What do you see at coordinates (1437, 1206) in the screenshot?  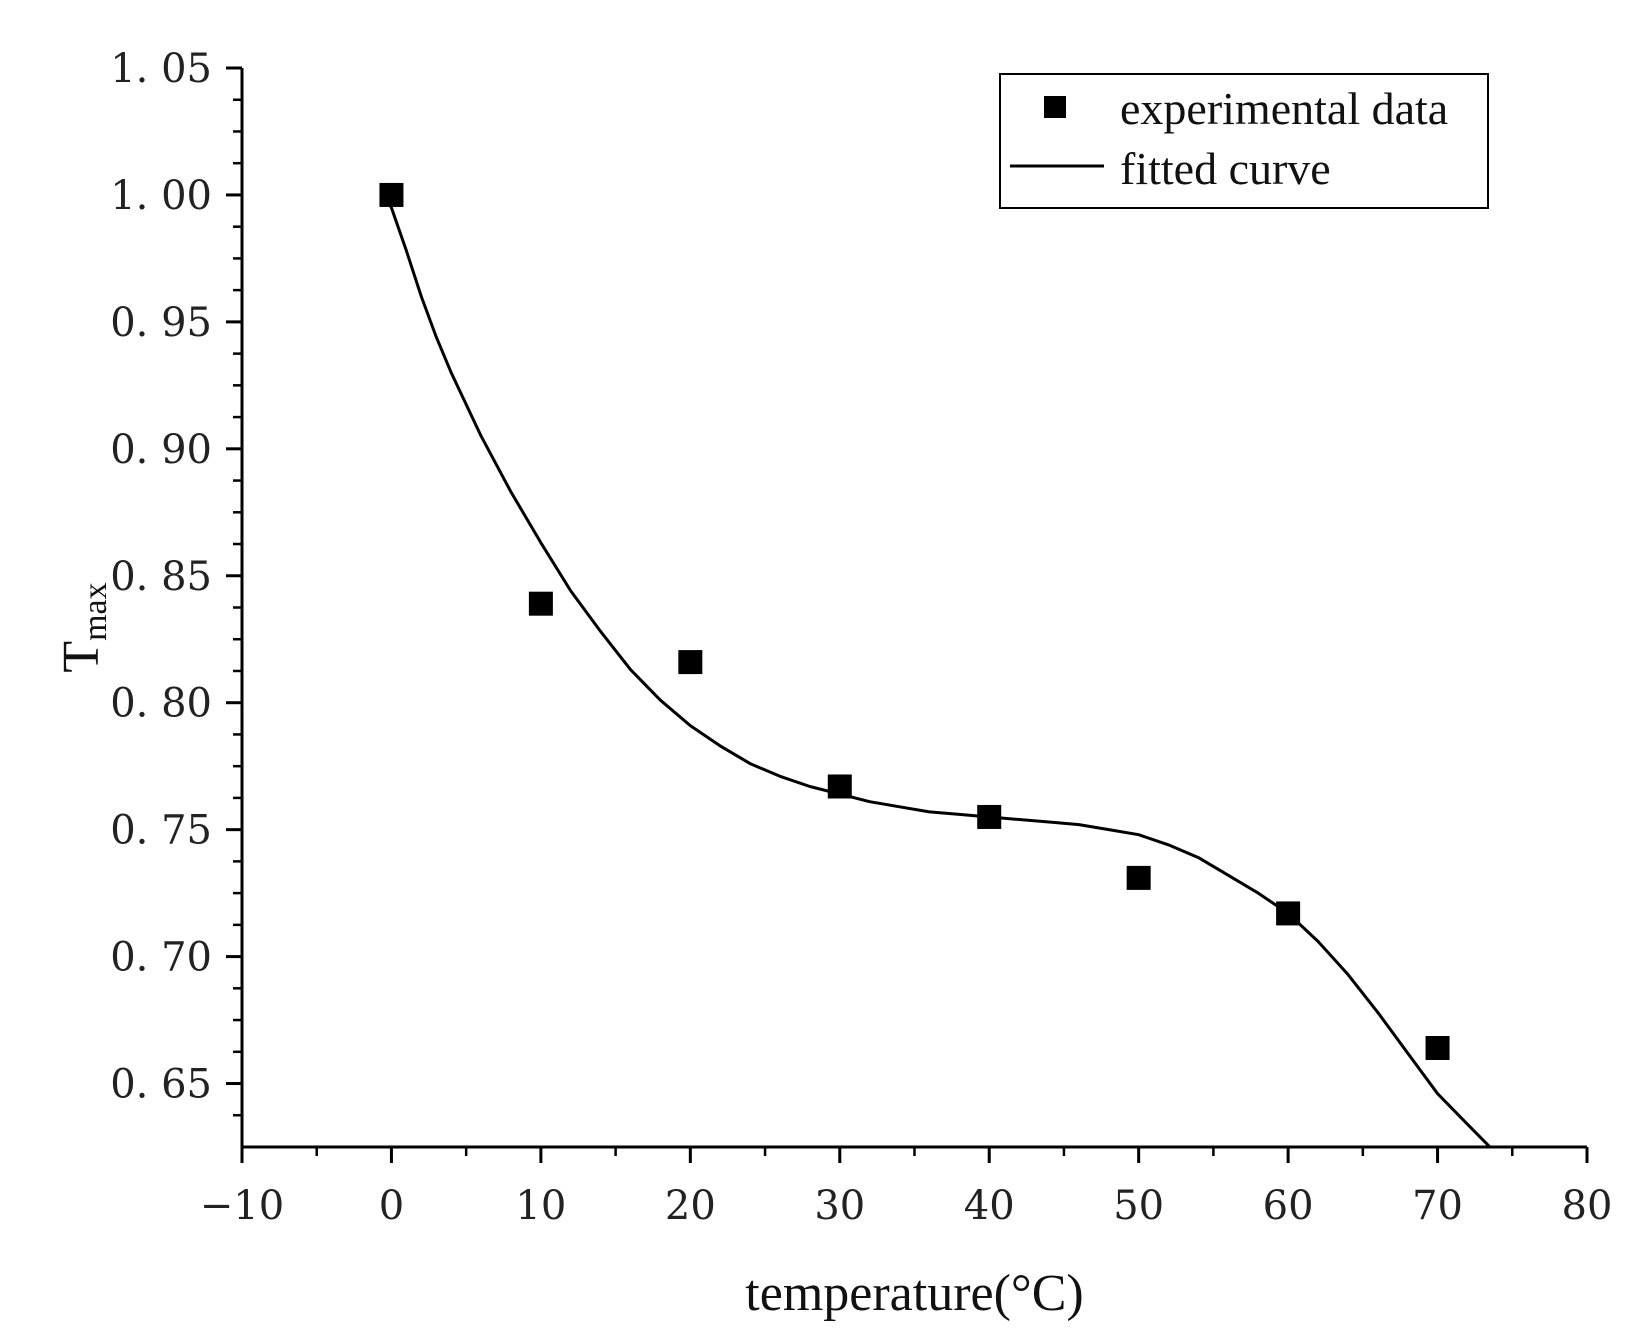 I see `x-tick-label: 70` at bounding box center [1437, 1206].